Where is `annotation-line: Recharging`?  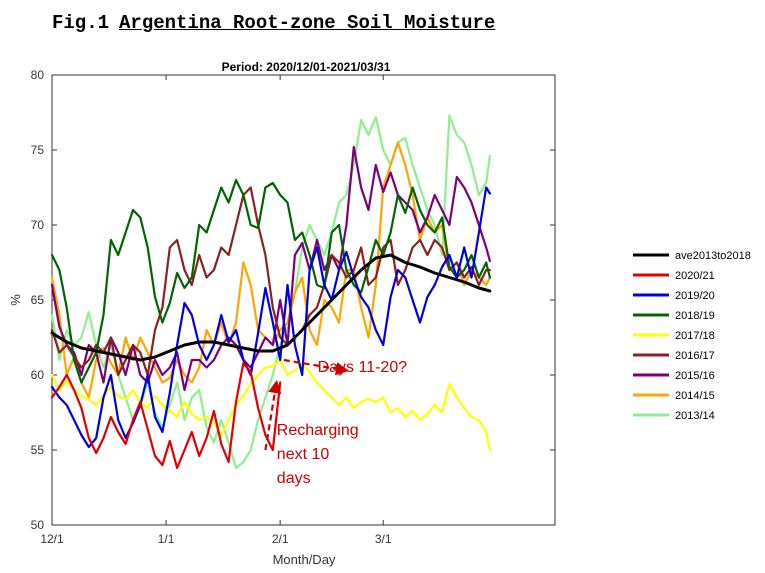
annotation-line: Recharging is located at coordinates (318, 430).